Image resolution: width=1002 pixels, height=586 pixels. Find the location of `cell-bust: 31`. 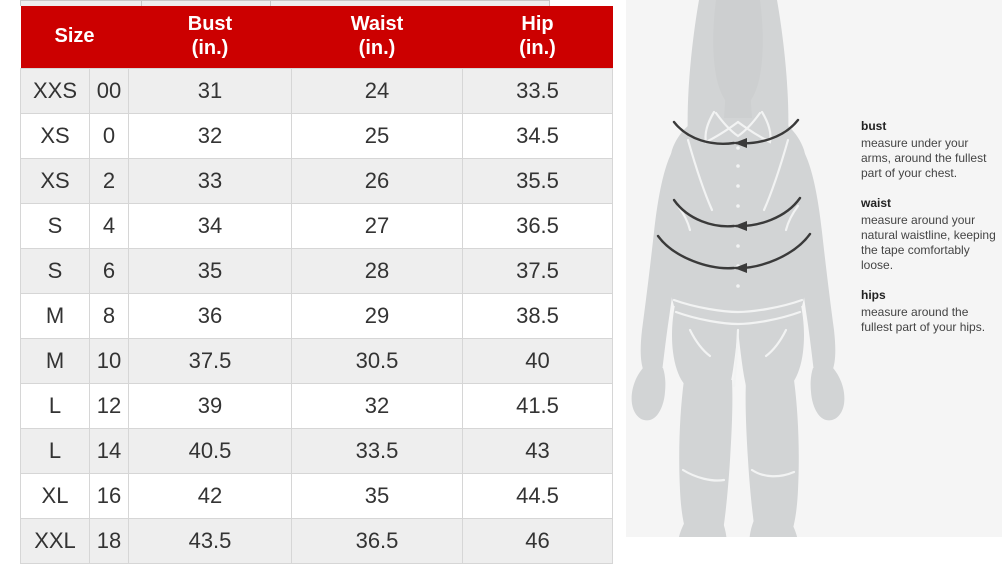

cell-bust: 31 is located at coordinates (210, 91).